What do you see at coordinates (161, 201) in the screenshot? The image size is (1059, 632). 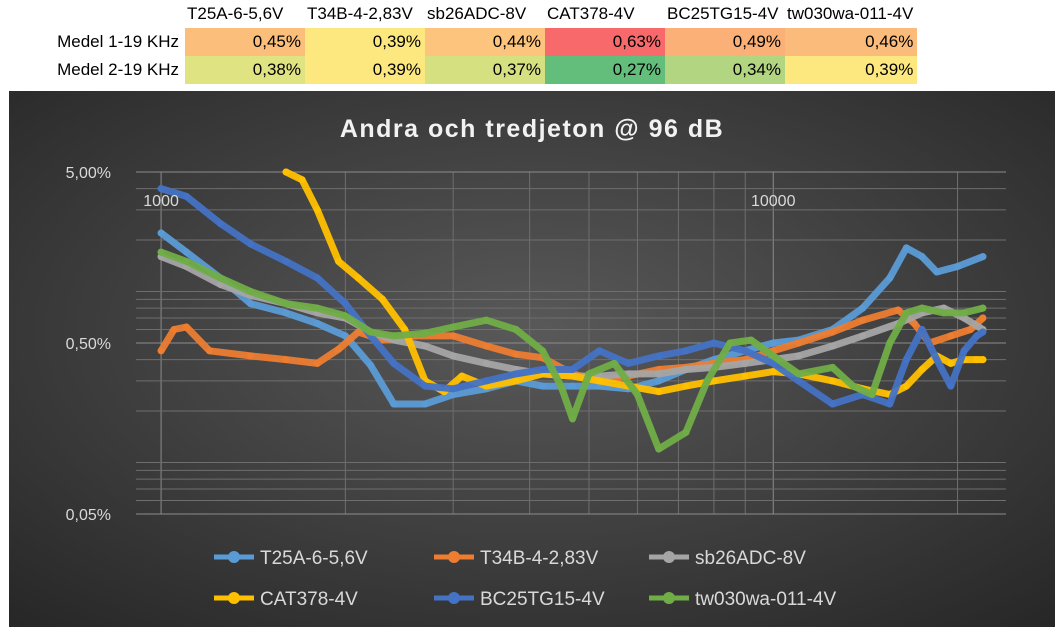 I see `x-tick-label: 1000` at bounding box center [161, 201].